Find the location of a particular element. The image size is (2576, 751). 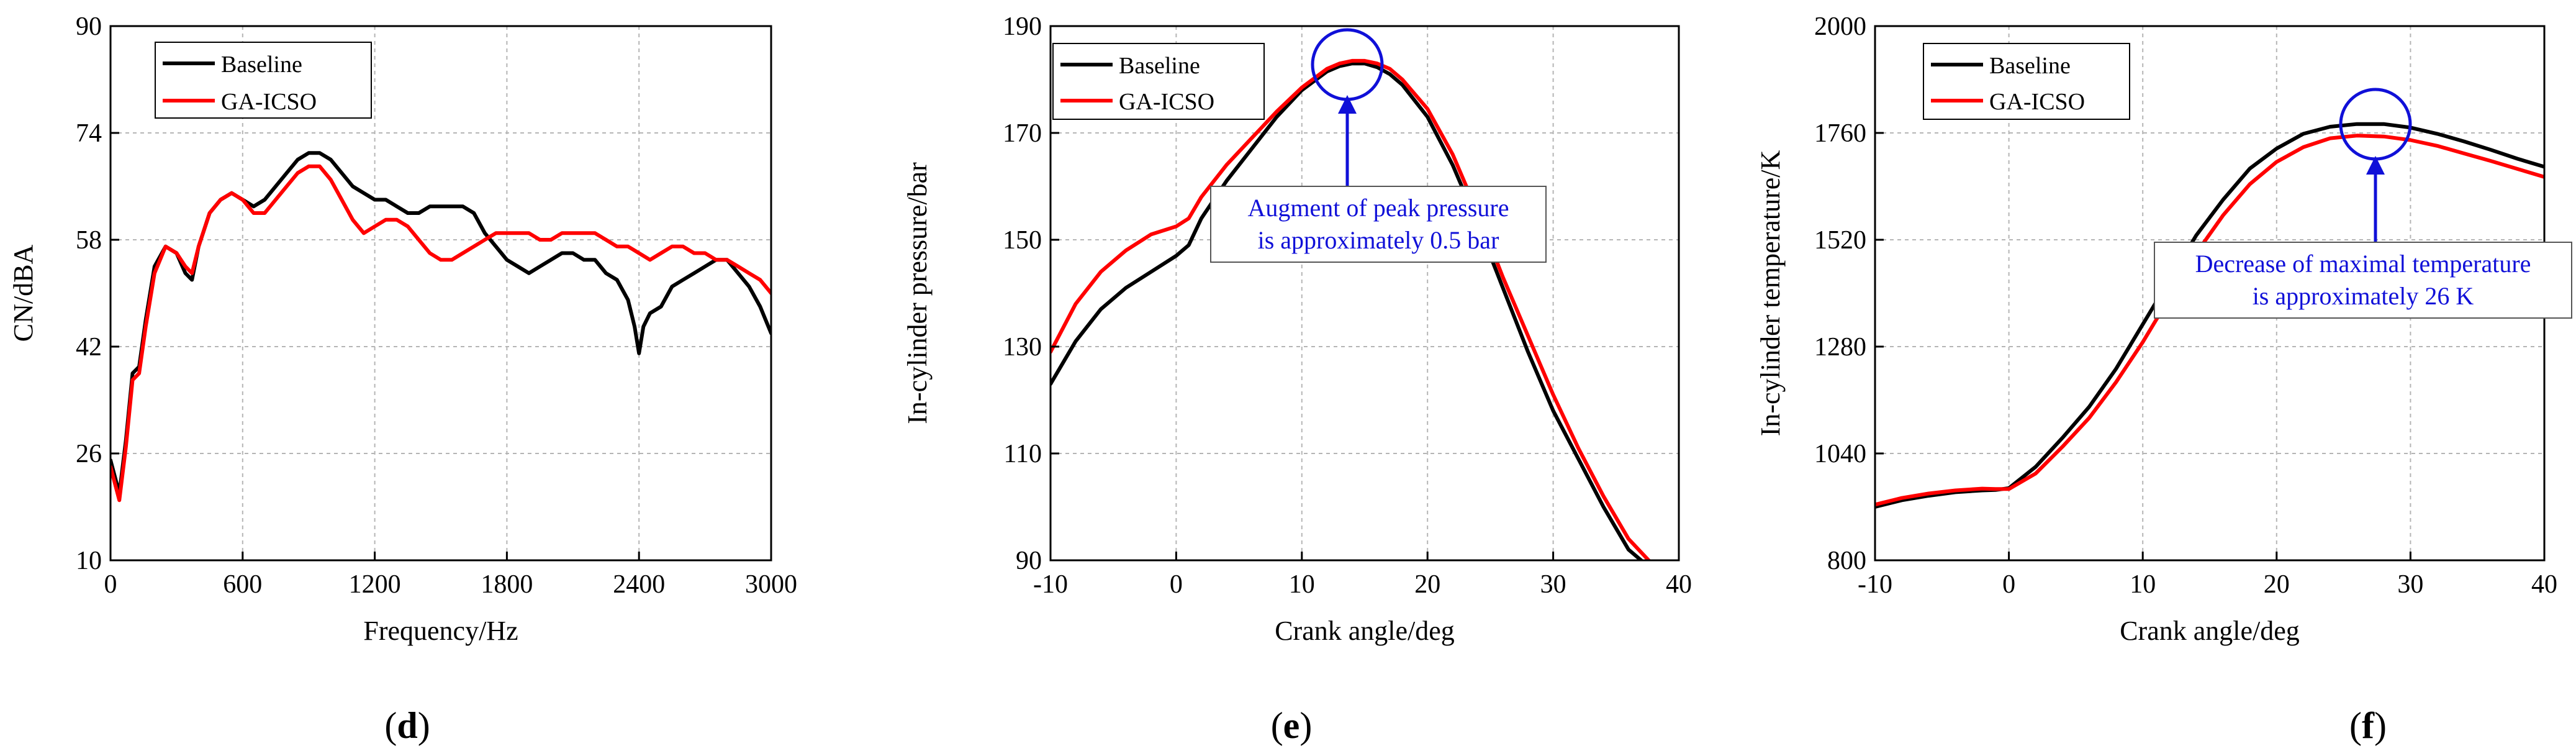

y-tick-label: 1760 is located at coordinates (1840, 133).